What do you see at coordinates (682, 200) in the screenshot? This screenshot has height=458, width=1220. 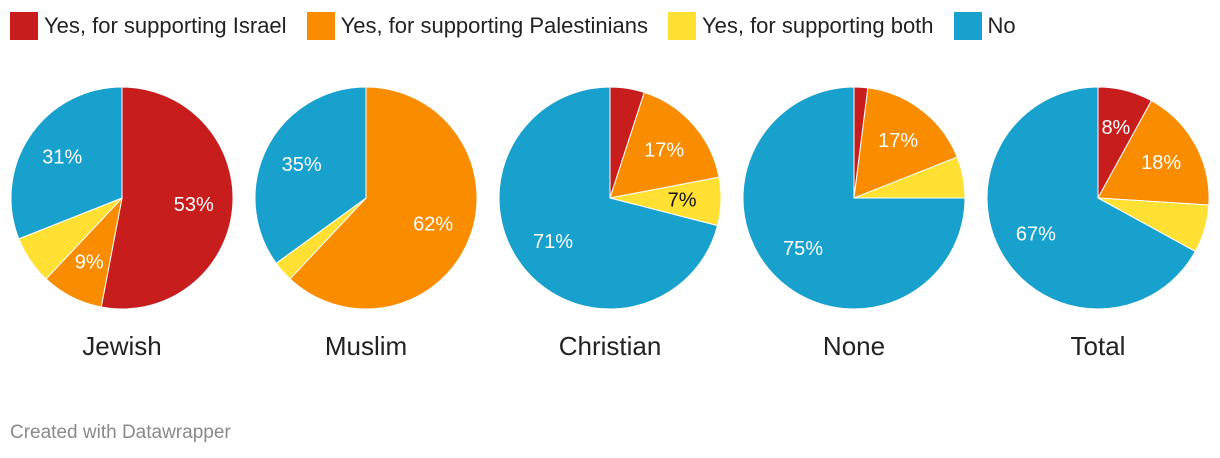 I see `data-label-christian-both: 7%` at bounding box center [682, 200].